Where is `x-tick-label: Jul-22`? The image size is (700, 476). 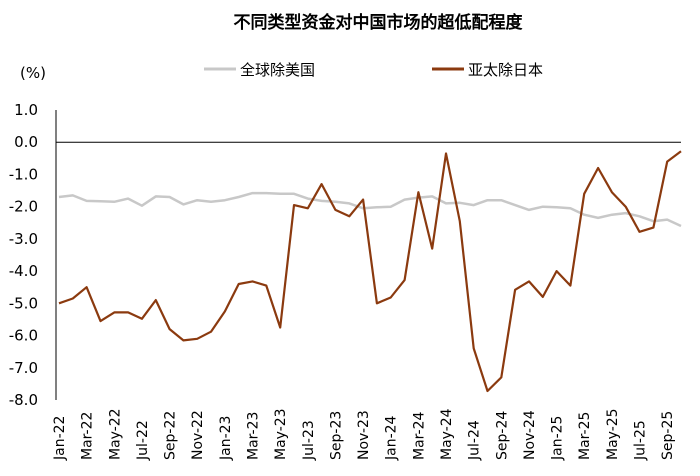 x-tick-label: Jul-22 is located at coordinates (143, 440).